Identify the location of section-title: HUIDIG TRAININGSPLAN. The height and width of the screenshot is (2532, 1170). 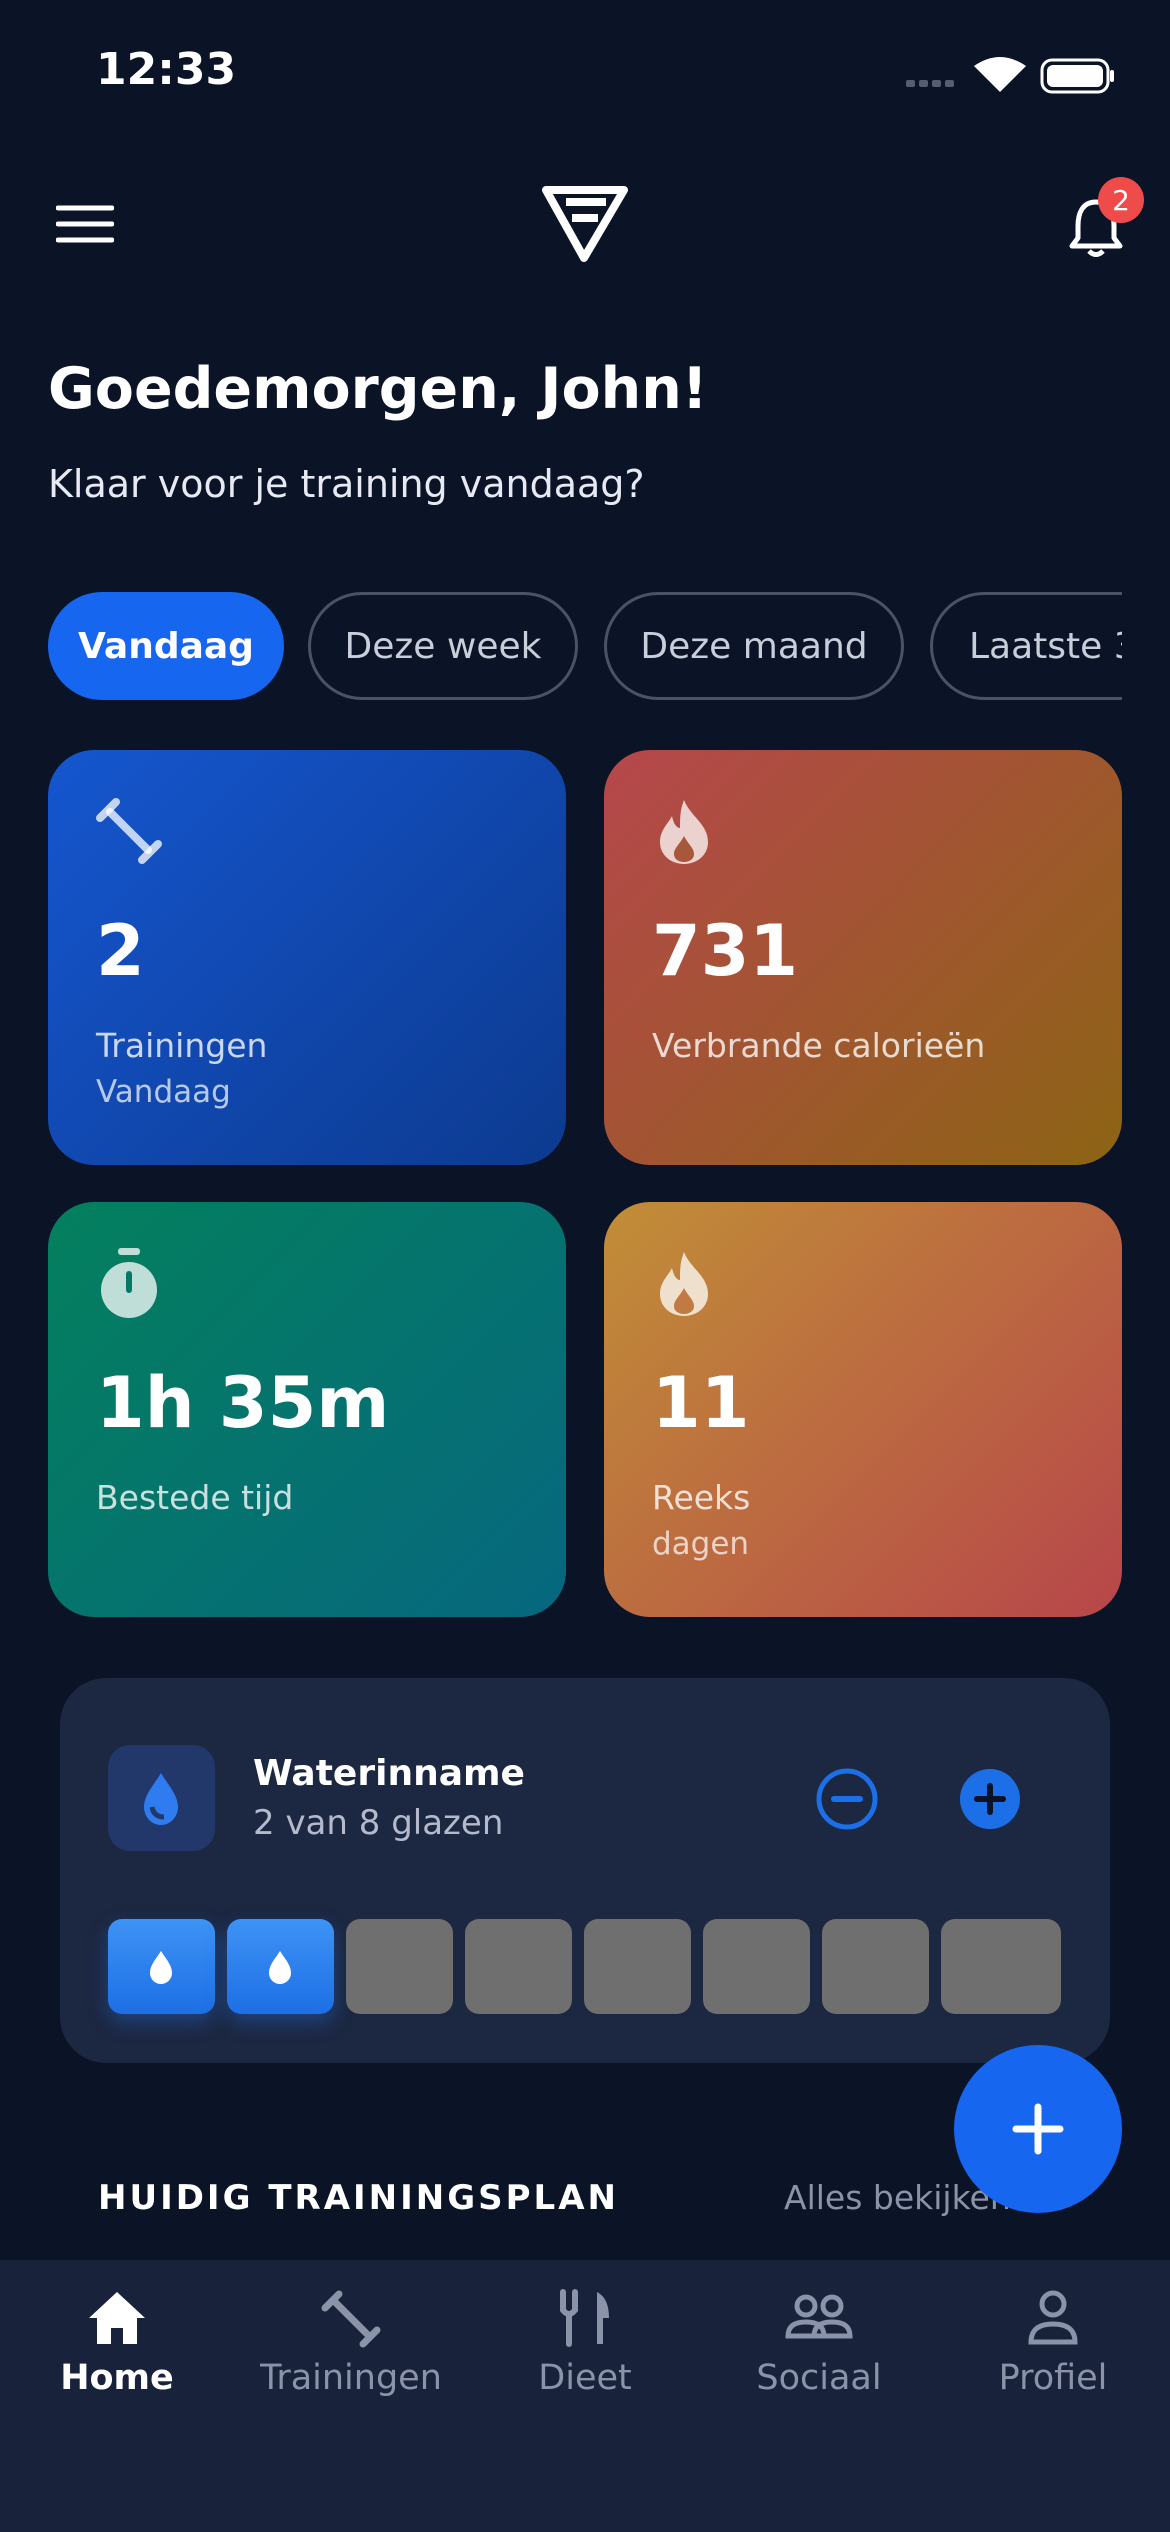
(358, 2198).